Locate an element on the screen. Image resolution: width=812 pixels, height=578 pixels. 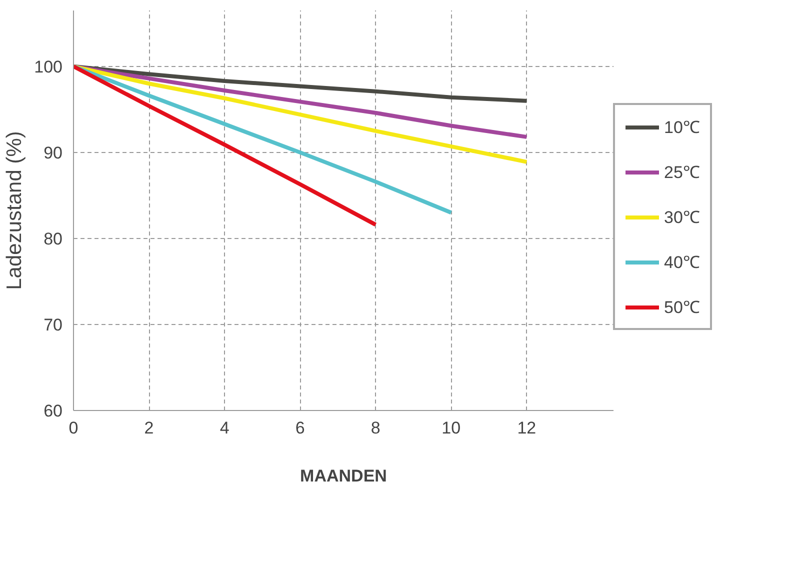
x-axis-title: MAANDEN is located at coordinates (343, 476).